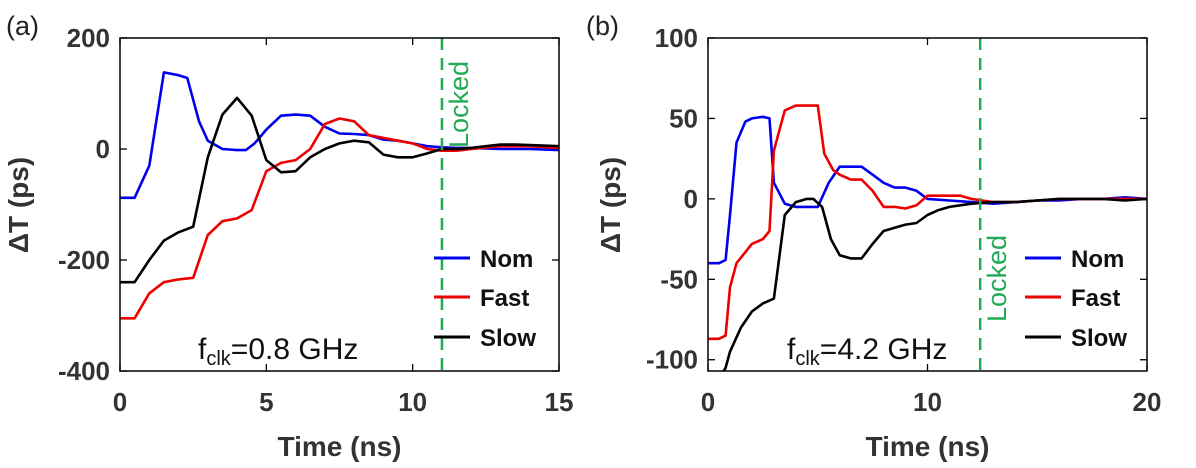 The image size is (1196, 468). What do you see at coordinates (266, 402) in the screenshot?
I see `x-tick-label-a: 5` at bounding box center [266, 402].